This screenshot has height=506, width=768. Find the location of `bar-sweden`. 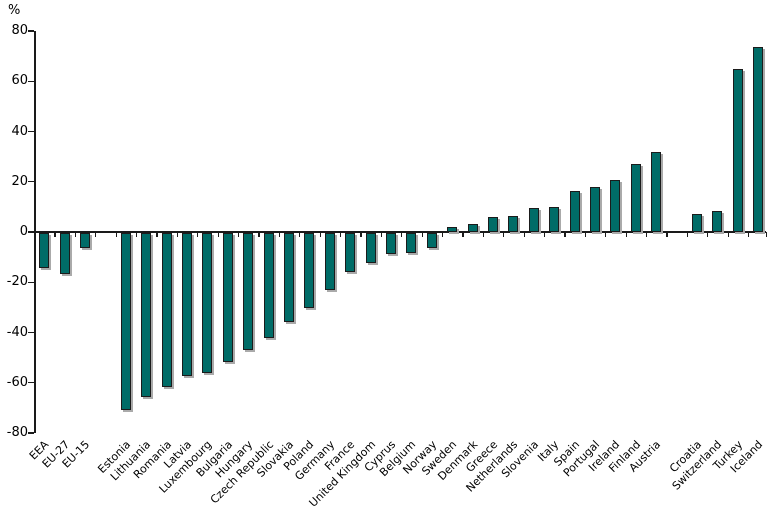

bar-sweden is located at coordinates (452, 229).